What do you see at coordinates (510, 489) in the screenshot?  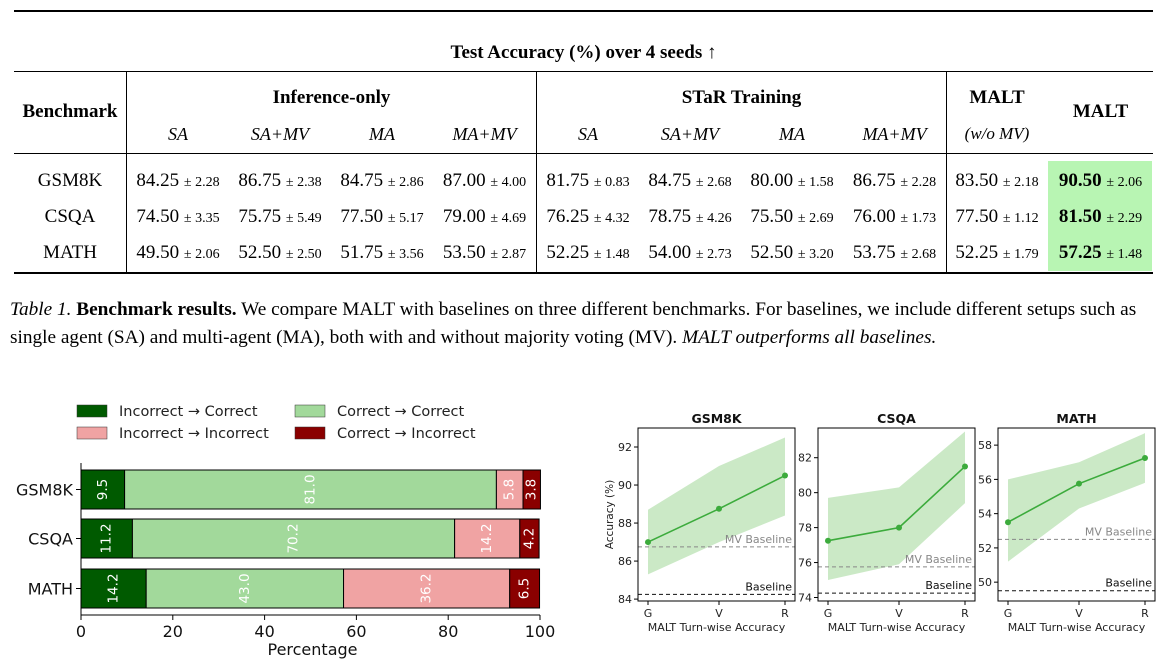 I see `bar-value-label: 5.8` at bounding box center [510, 489].